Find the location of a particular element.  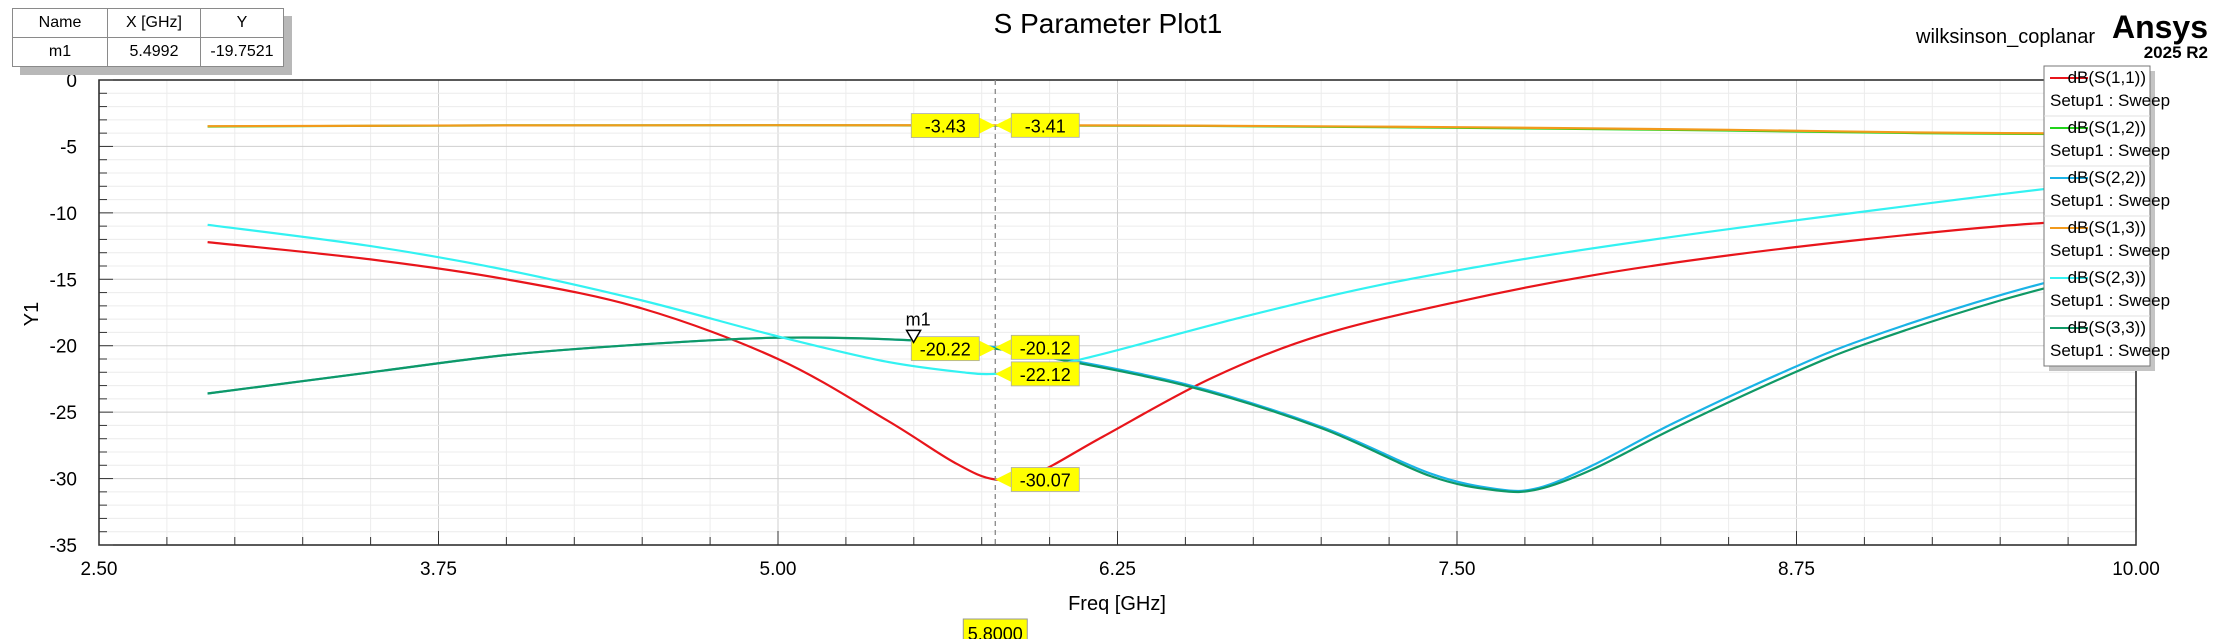

legend-series-name: dB(S(2,3)) is located at coordinates (2107, 277).